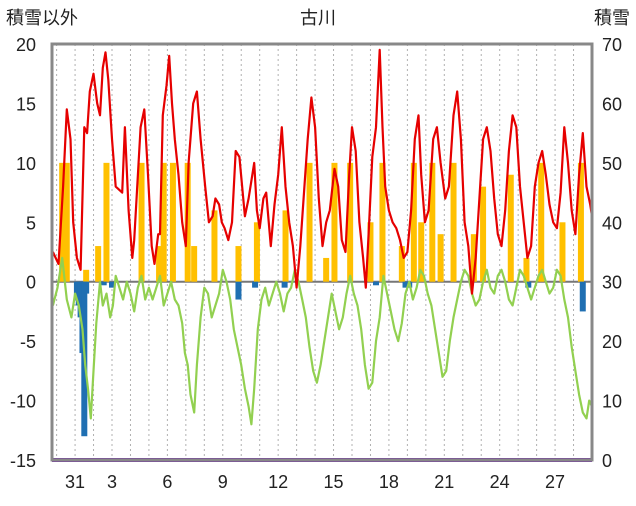 The height and width of the screenshot is (506, 636). I want to click on left-y-tick-label: 20, so click(26, 45).